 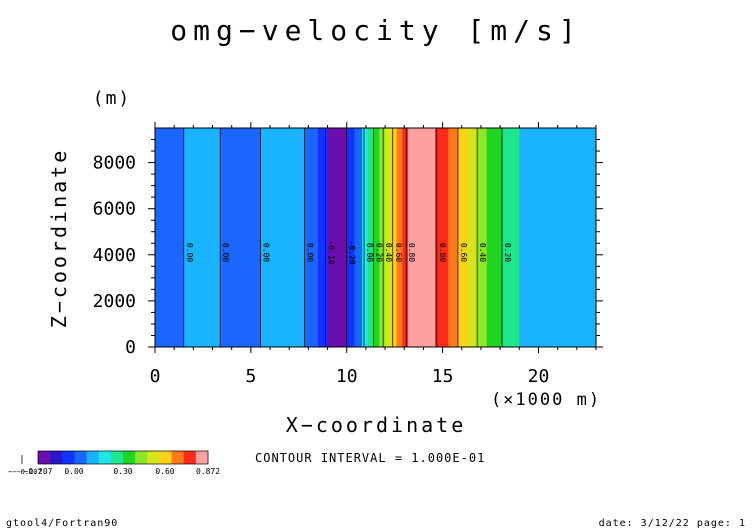 What do you see at coordinates (539, 376) in the screenshot?
I see `x-tick-label-20: 20` at bounding box center [539, 376].